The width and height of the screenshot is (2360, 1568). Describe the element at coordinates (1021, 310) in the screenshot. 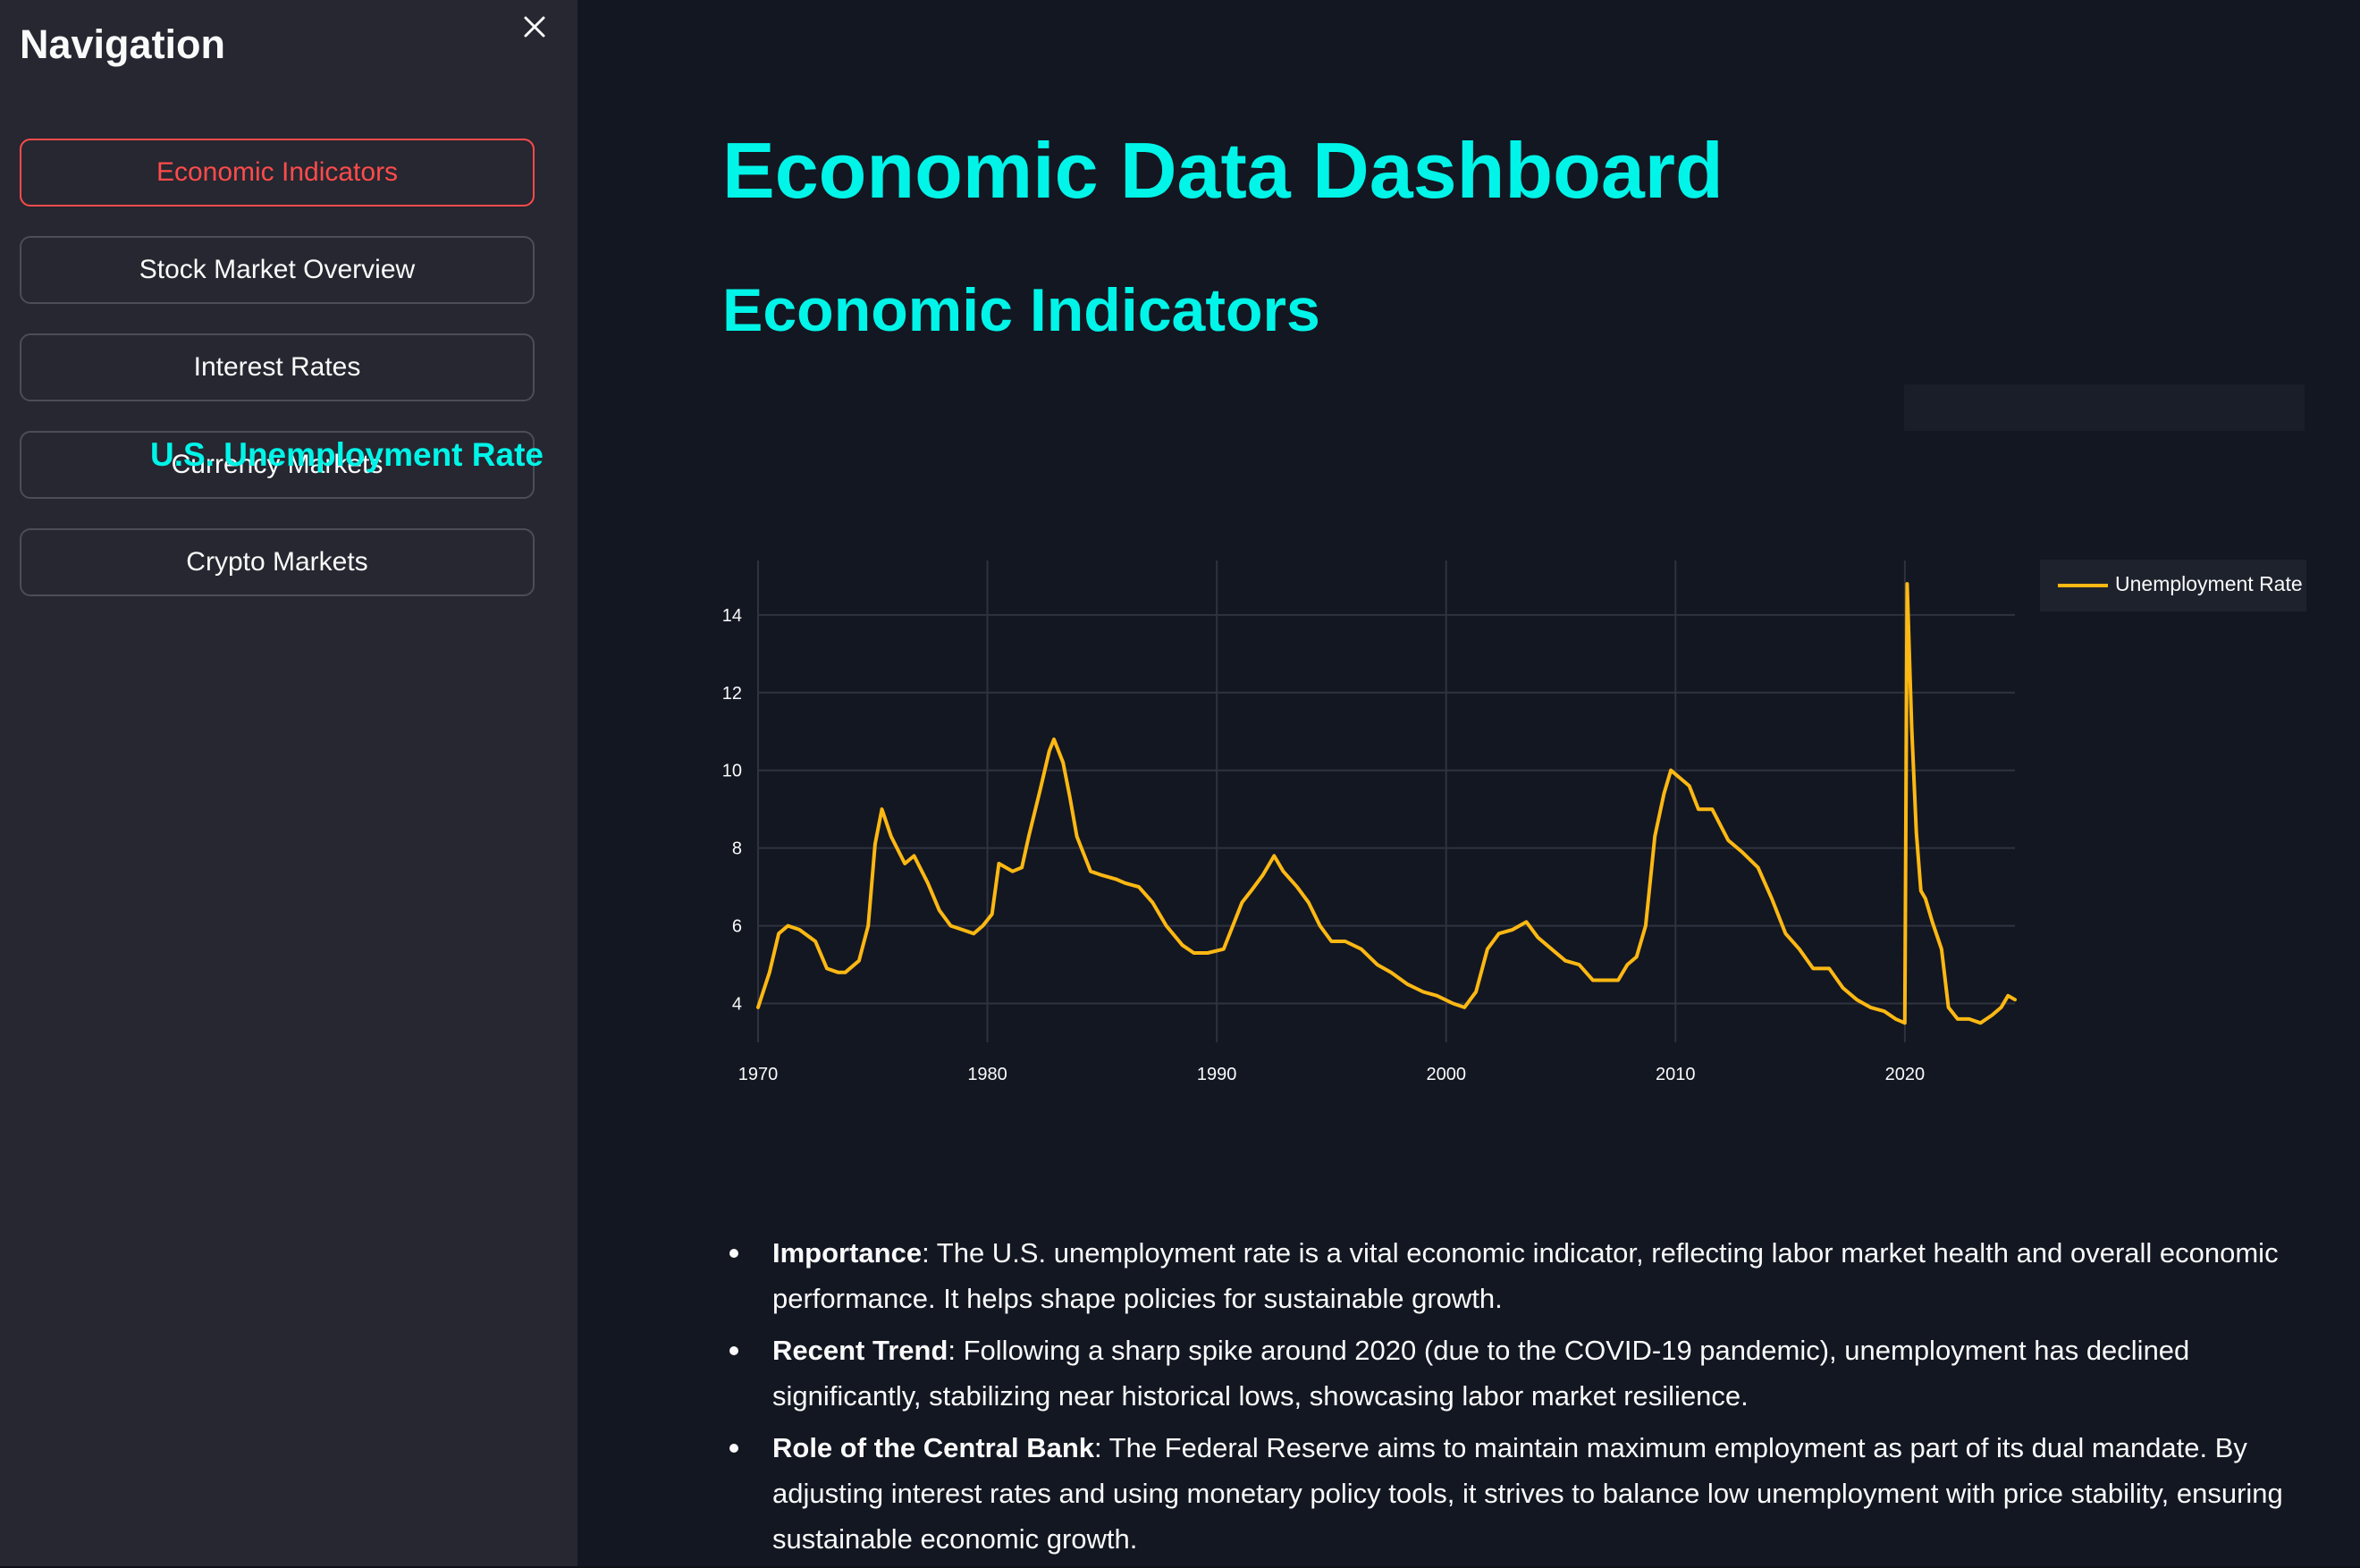

I see `section-title: Economic Indicators` at that location.